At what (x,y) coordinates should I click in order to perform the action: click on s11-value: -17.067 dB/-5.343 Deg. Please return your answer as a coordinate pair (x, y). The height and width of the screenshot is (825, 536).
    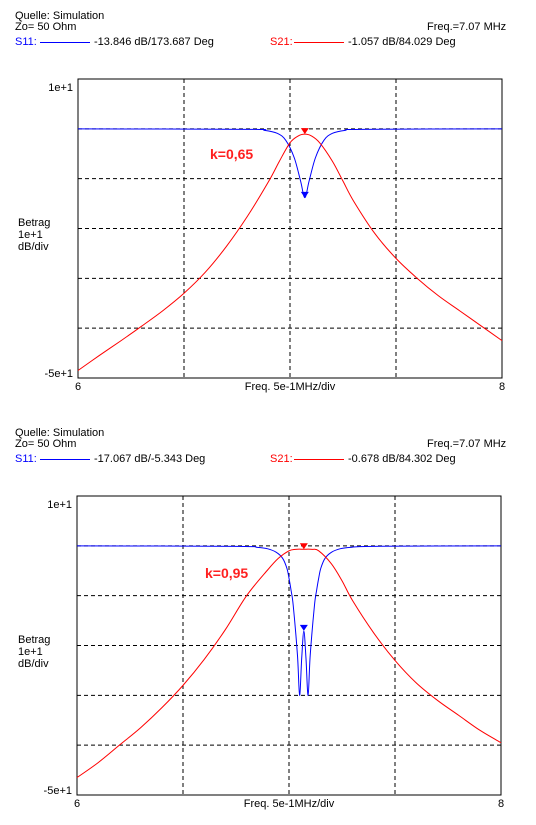
    Looking at the image, I should click on (150, 459).